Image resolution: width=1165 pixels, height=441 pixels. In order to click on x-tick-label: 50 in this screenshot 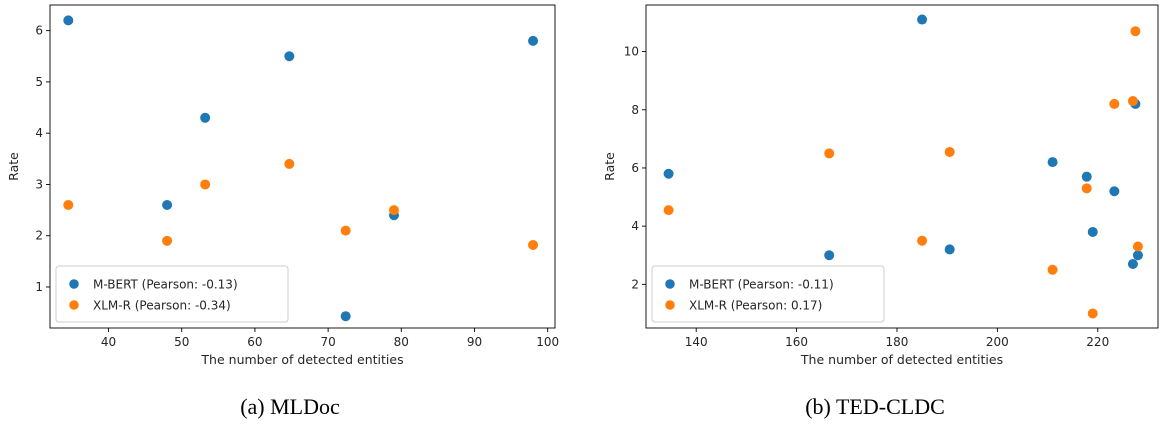, I will do `click(181, 342)`.